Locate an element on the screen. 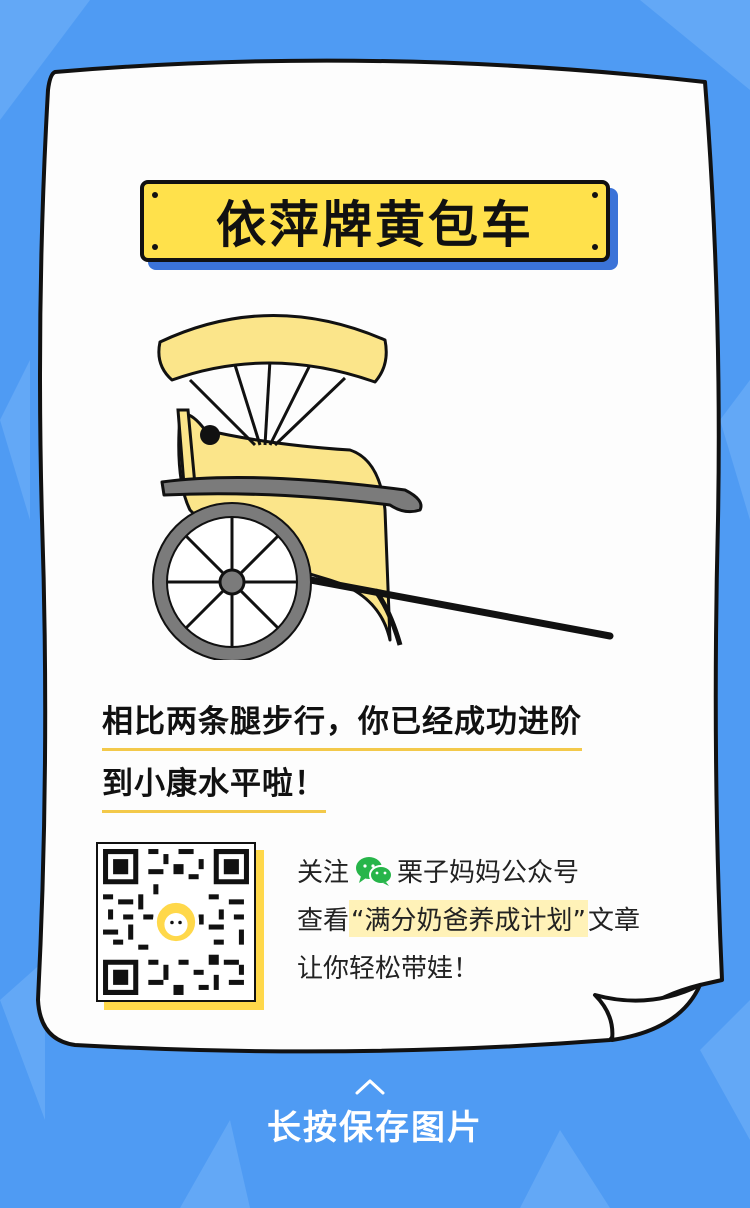  qr-box is located at coordinates (176, 922).